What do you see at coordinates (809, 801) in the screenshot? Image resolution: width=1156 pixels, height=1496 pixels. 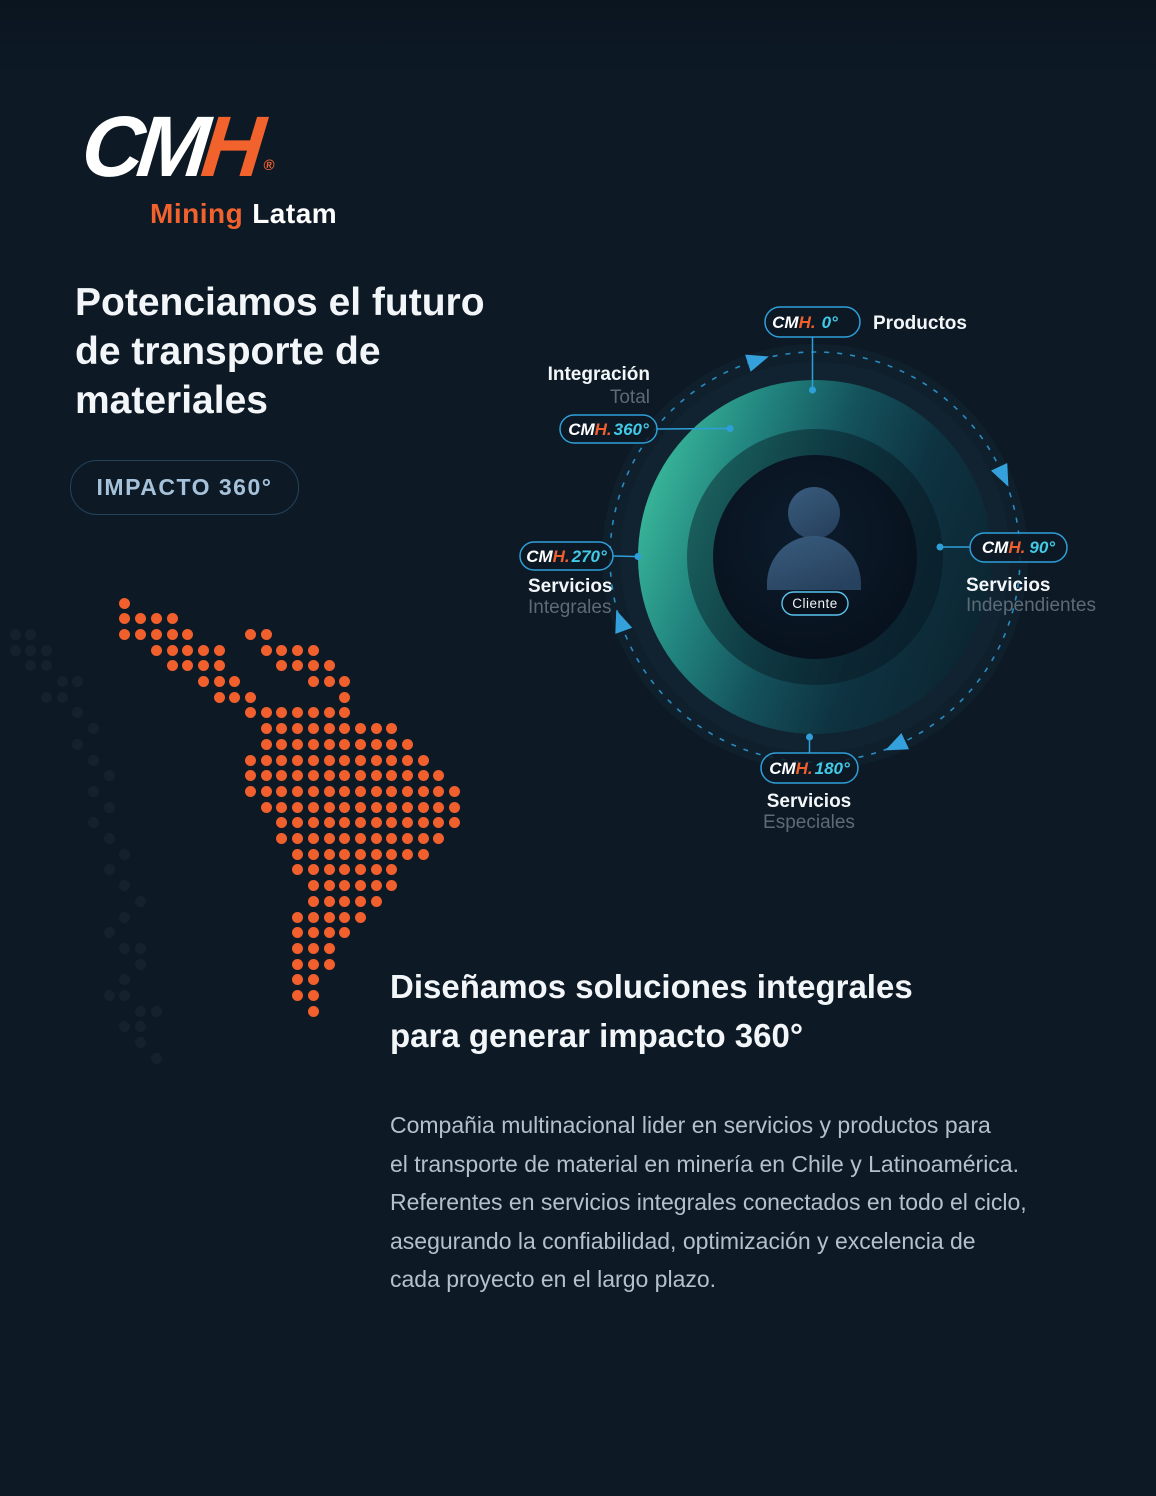 I see `node-label-servicios-especiales: Servicios` at bounding box center [809, 801].